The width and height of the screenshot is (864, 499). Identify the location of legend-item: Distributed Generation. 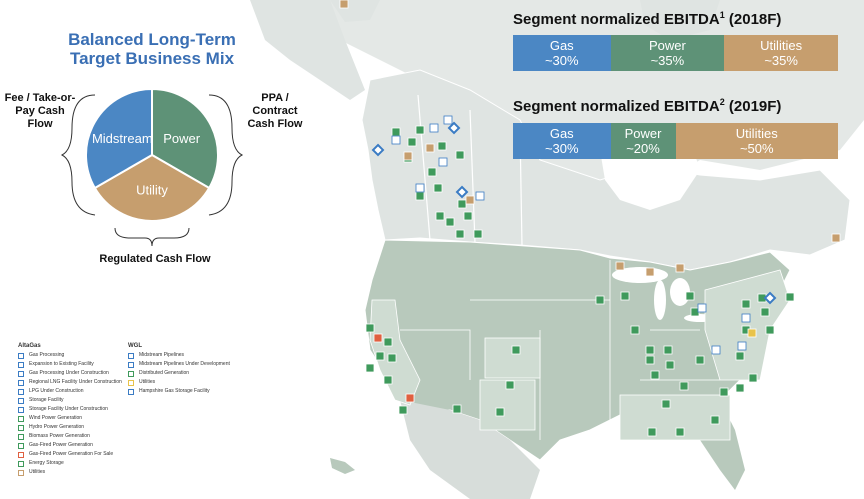
(179, 373).